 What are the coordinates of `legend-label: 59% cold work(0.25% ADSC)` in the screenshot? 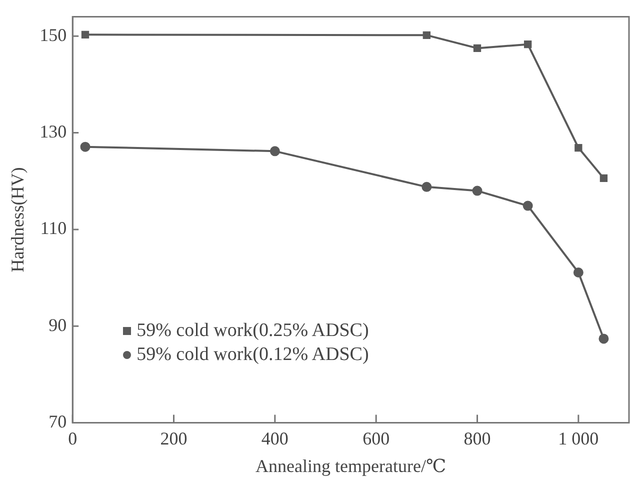 It's located at (252, 330).